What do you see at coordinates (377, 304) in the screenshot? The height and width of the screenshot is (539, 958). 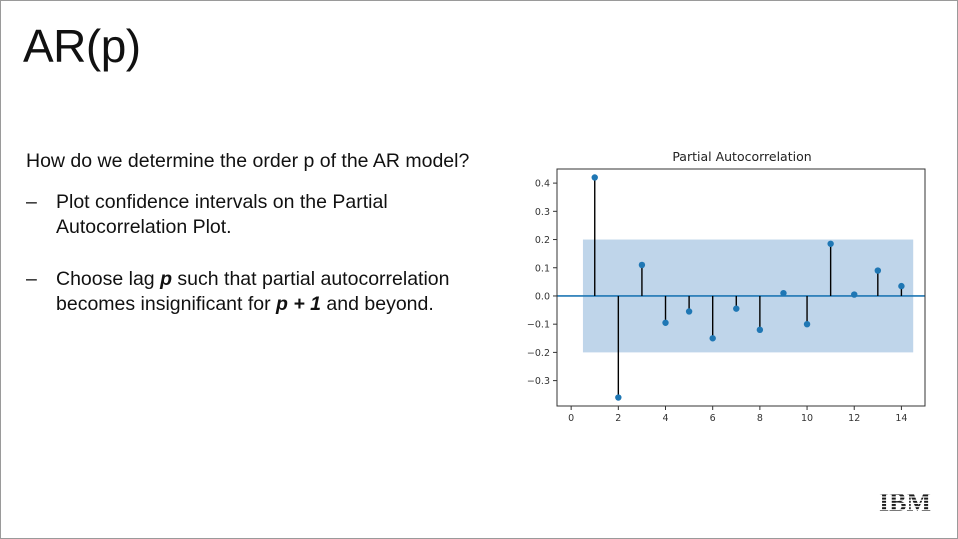 I see `bullet-text-part: and beyond.` at bounding box center [377, 304].